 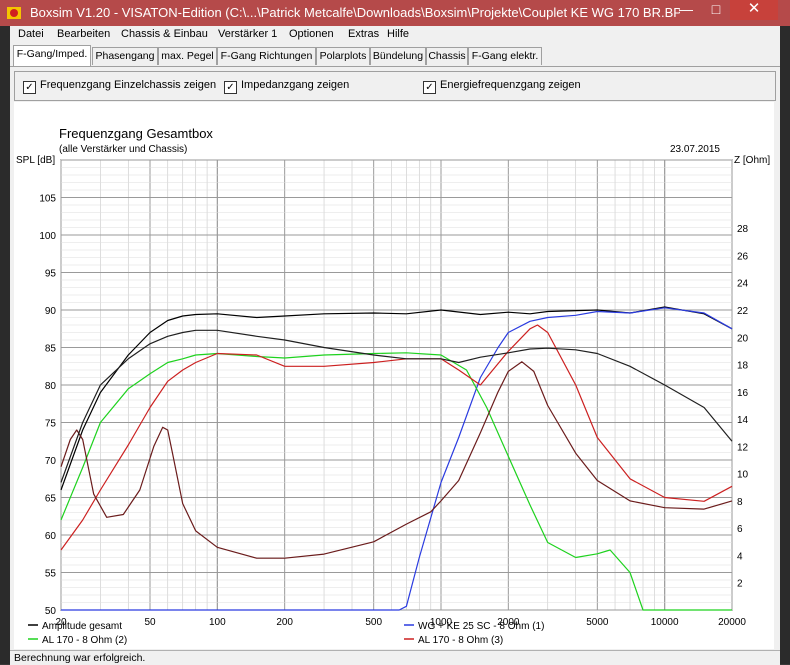 What do you see at coordinates (31, 34) in the screenshot?
I see `menu-datei: Datei` at bounding box center [31, 34].